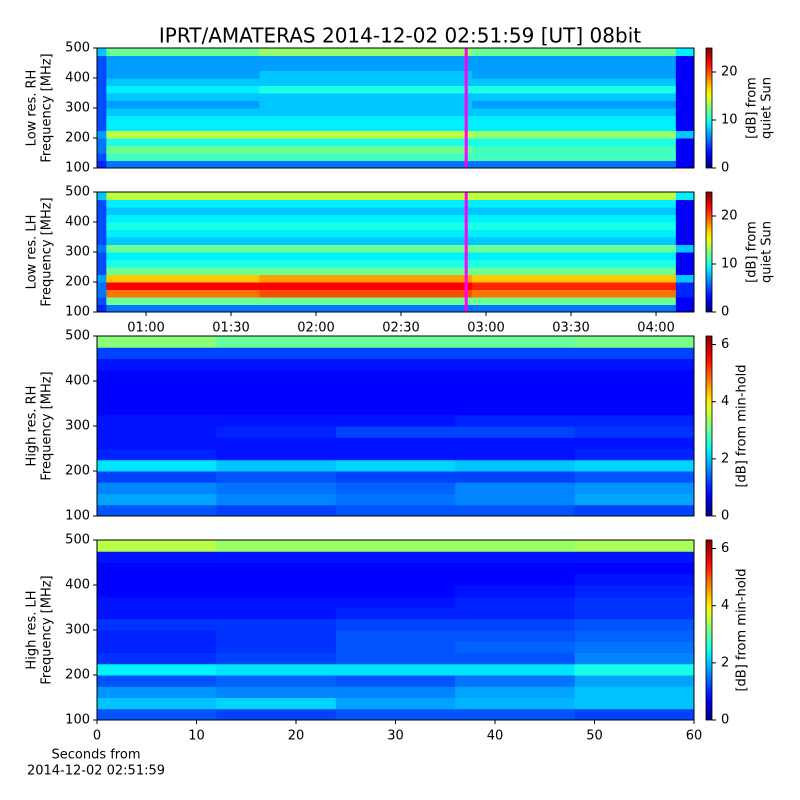 The width and height of the screenshot is (800, 800). What do you see at coordinates (77, 585) in the screenshot?
I see `y-tick-label: 400` at bounding box center [77, 585].